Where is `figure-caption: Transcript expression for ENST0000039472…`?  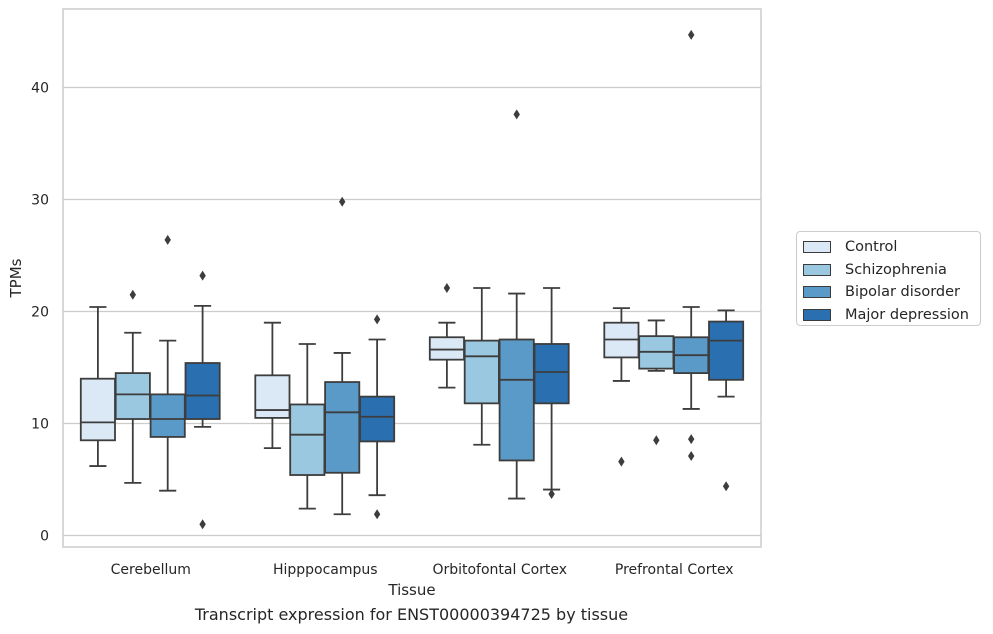
figure-caption: Transcript expression for ENST0000039472… is located at coordinates (411, 614).